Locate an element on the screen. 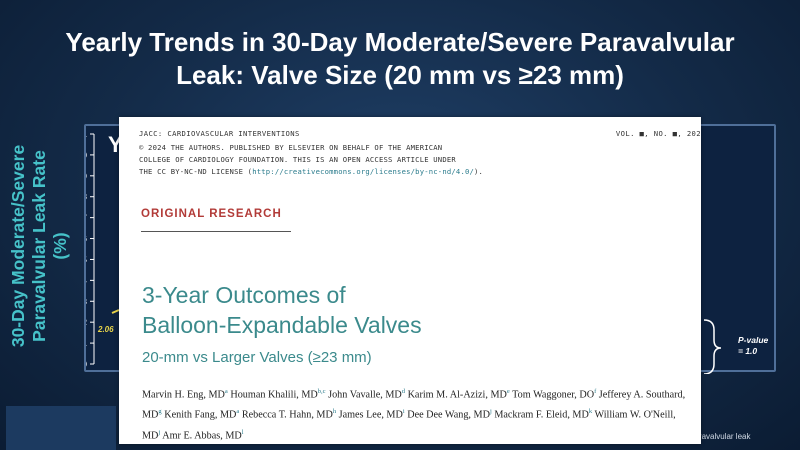 The height and width of the screenshot is (450, 800). y-tick-label: 2 is located at coordinates (86, 322).